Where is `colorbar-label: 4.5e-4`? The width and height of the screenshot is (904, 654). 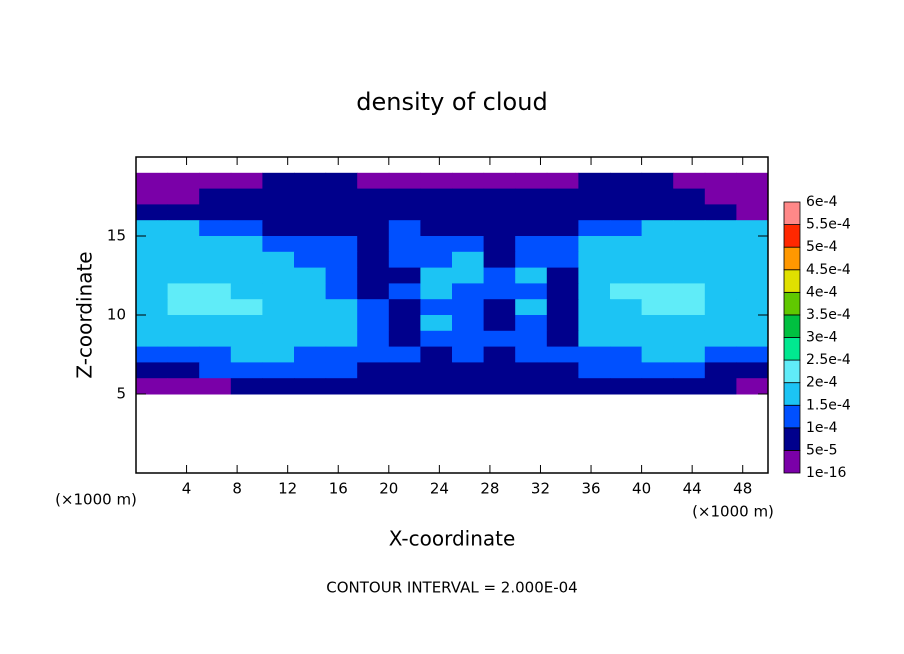
colorbar-label: 4.5e-4 is located at coordinates (828, 270).